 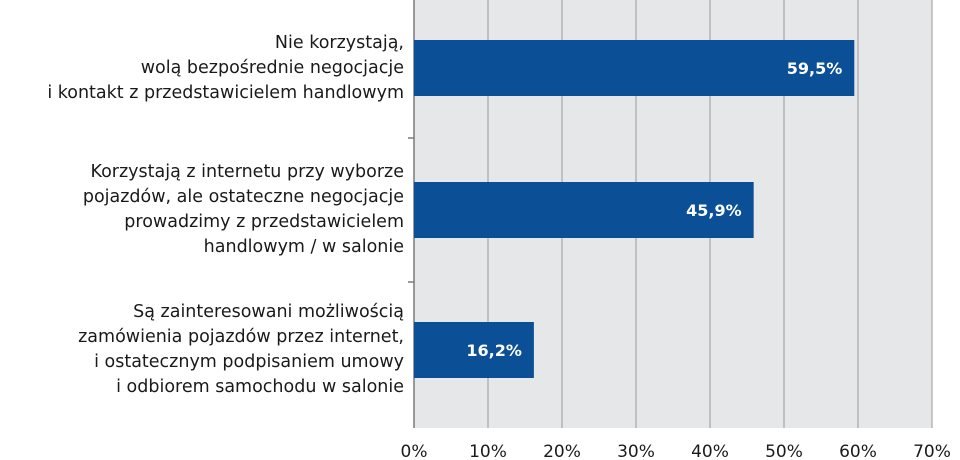 What do you see at coordinates (268, 312) in the screenshot?
I see `category-label-line: Są zainteresowani możliwością` at bounding box center [268, 312].